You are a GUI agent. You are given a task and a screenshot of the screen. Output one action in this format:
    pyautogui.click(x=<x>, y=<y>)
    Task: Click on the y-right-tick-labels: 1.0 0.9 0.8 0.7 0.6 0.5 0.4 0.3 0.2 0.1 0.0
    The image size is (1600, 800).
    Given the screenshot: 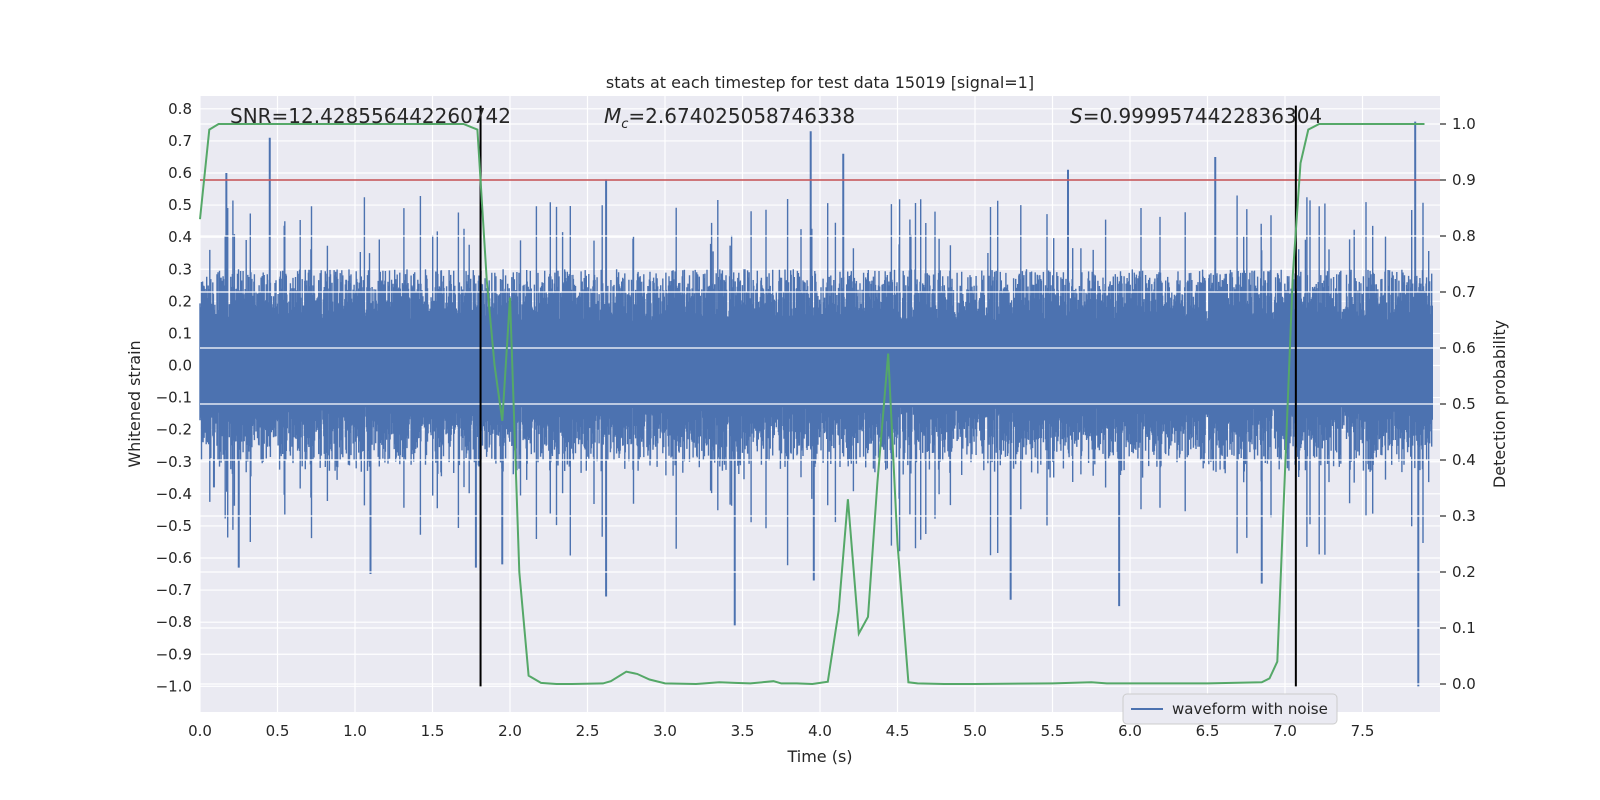 What is the action you would take?
    pyautogui.click(x=1458, y=404)
    